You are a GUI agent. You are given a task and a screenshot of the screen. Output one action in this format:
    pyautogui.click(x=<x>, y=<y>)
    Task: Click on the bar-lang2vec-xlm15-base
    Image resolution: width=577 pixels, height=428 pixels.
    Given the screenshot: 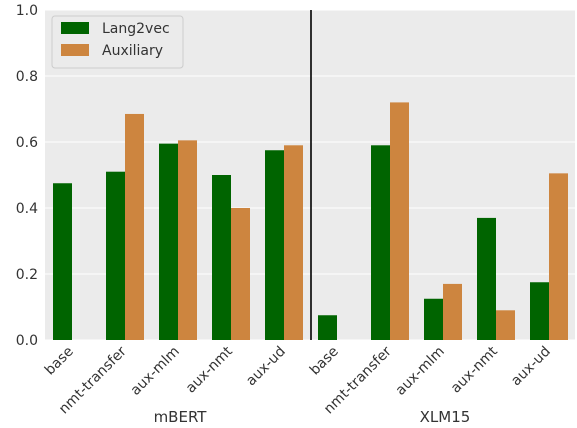 What is the action you would take?
    pyautogui.click(x=327, y=327)
    